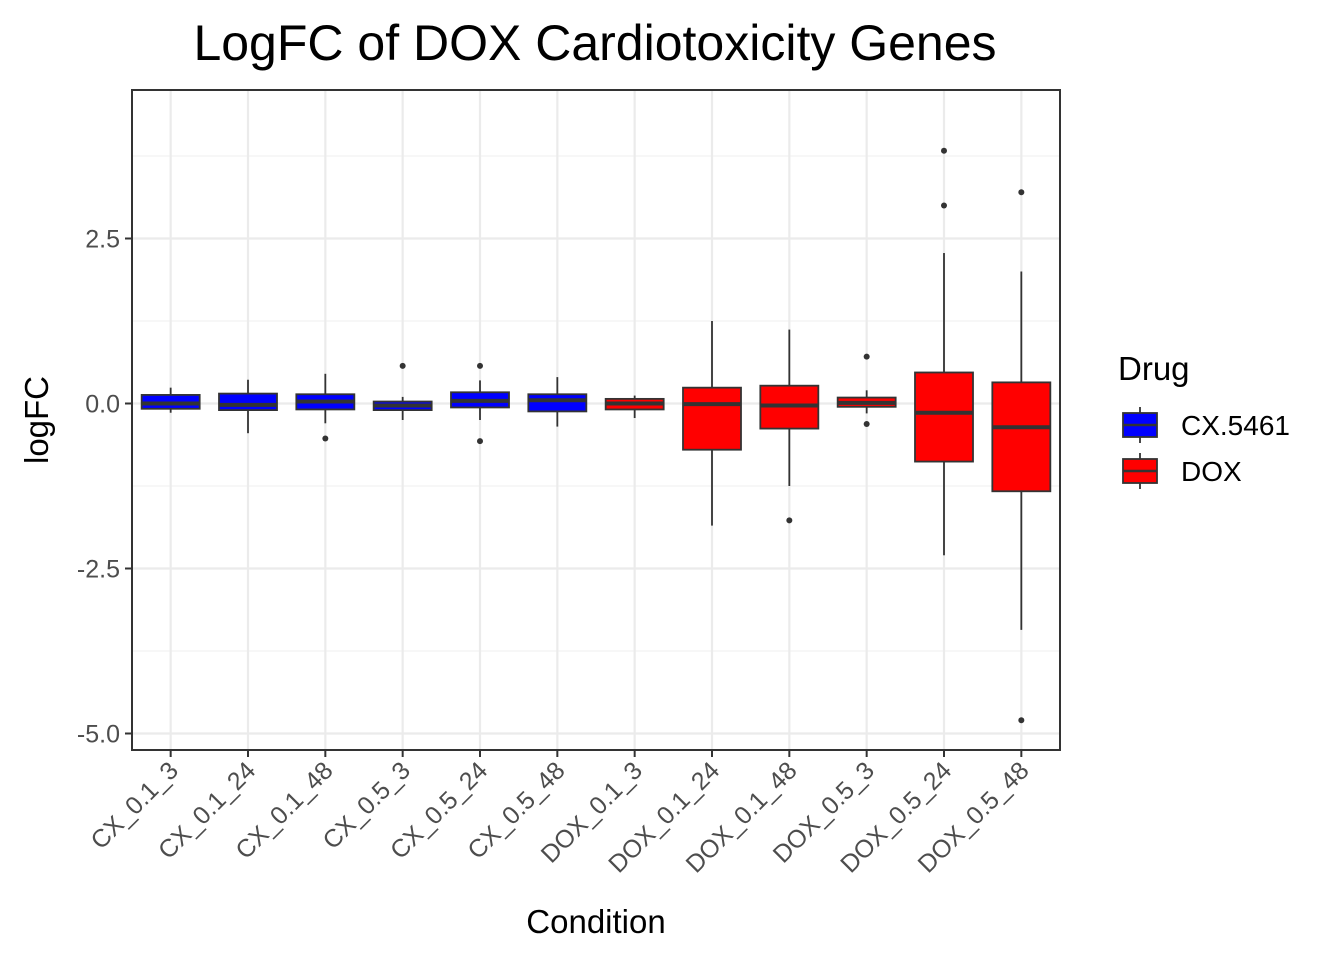 This screenshot has height=960, width=1344. Describe the element at coordinates (36, 420) in the screenshot. I see `y-axis-title: logFC` at that location.